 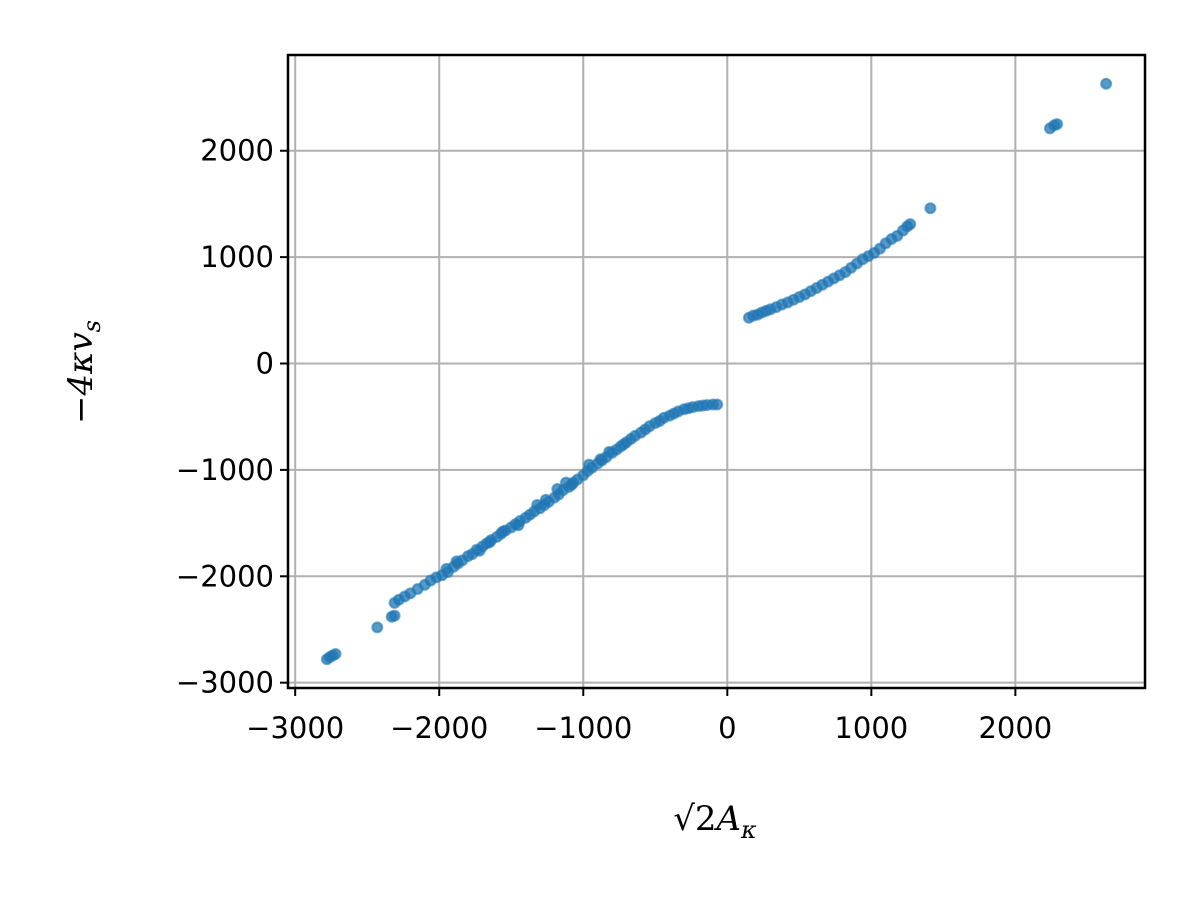 I want to click on y-tick-label: 1000, so click(x=237, y=257).